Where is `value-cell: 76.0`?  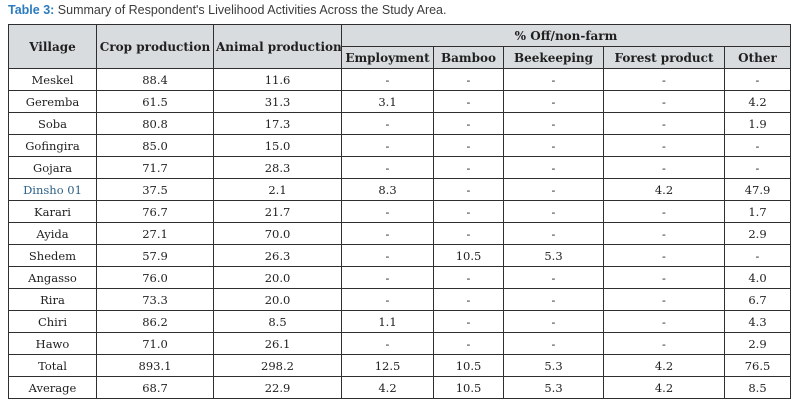 value-cell: 76.0 is located at coordinates (155, 277).